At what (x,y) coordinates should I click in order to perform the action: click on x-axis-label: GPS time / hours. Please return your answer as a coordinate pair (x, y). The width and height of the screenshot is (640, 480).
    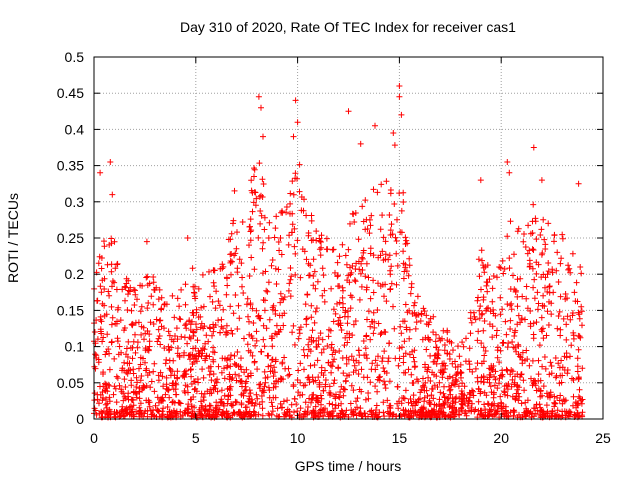
    Looking at the image, I should click on (348, 466).